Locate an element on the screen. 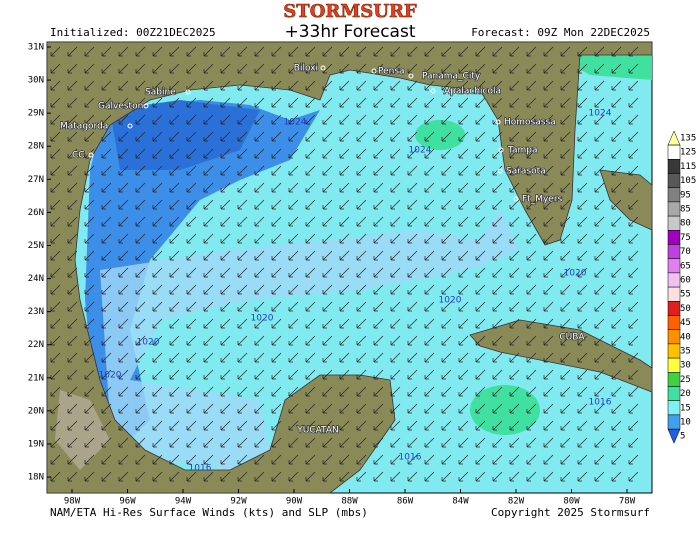 Image resolution: width=700 pixels, height=541 pixels. lat-label: 21N is located at coordinates (36, 378).